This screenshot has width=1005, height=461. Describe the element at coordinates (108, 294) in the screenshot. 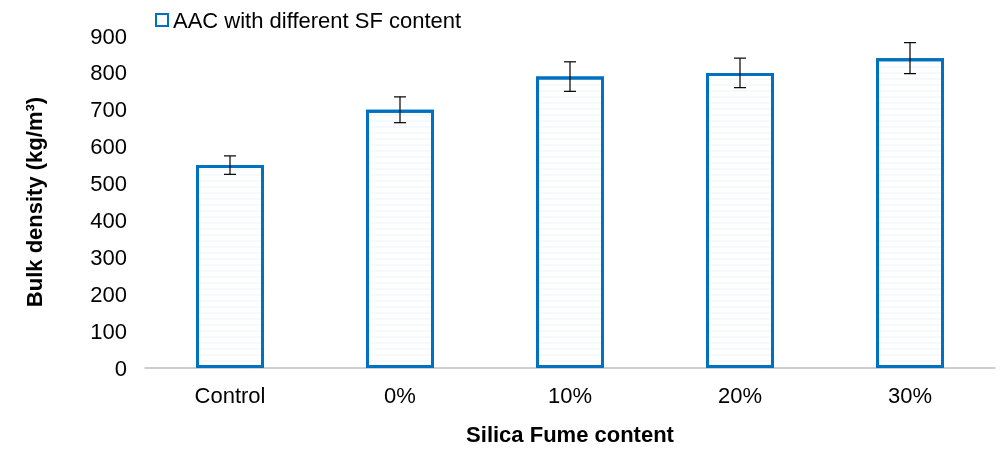

I see `y-tick-label: 200` at that location.